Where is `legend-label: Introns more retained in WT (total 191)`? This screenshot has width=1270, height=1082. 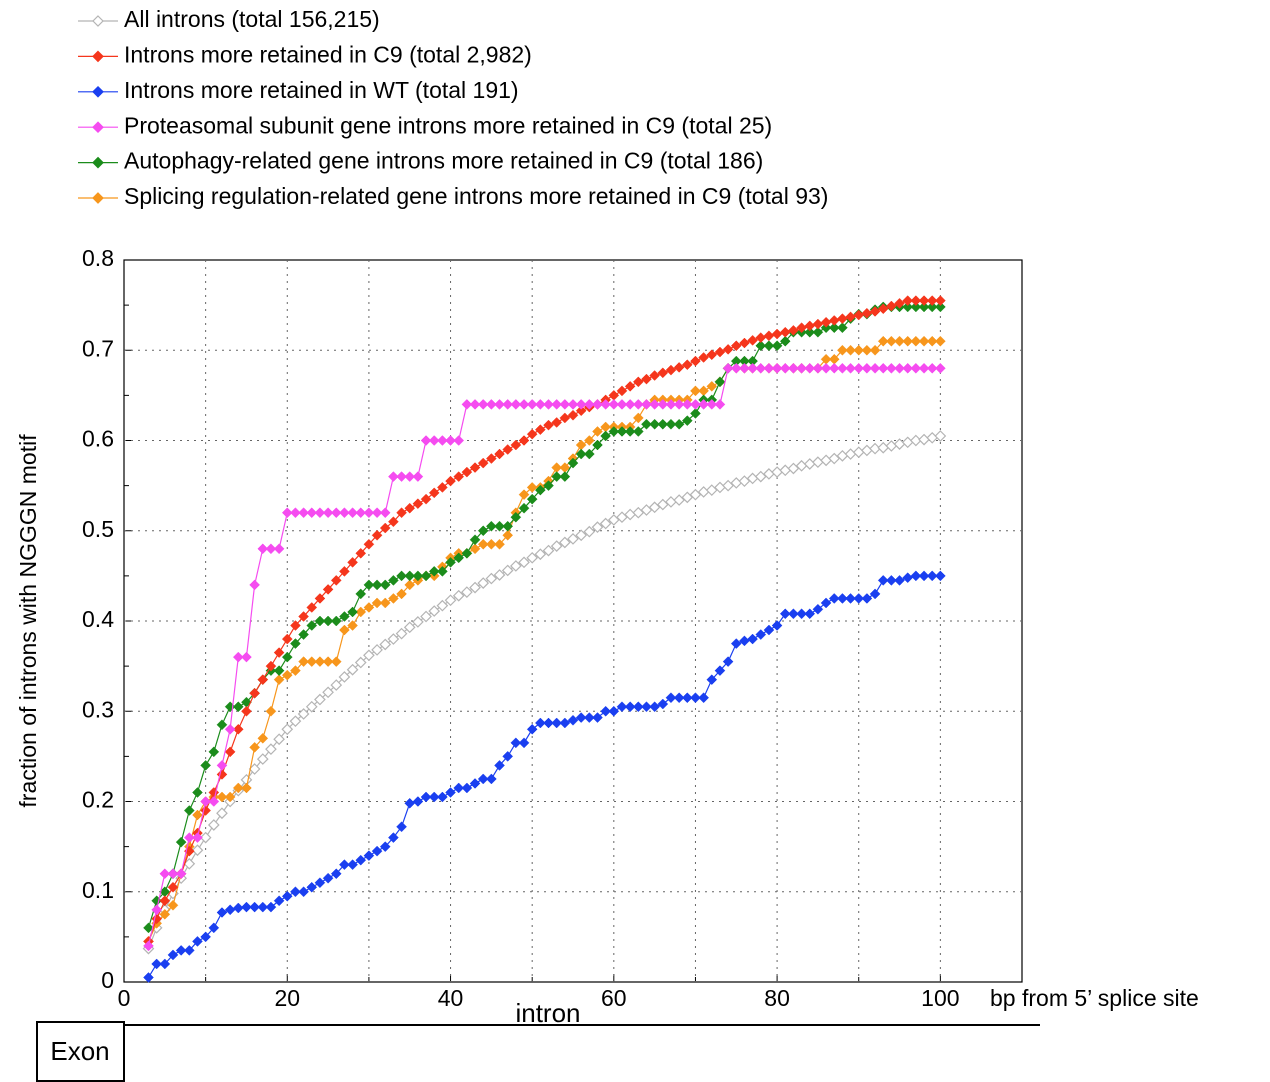
legend-label: Introns more retained in WT (total 191) is located at coordinates (321, 90).